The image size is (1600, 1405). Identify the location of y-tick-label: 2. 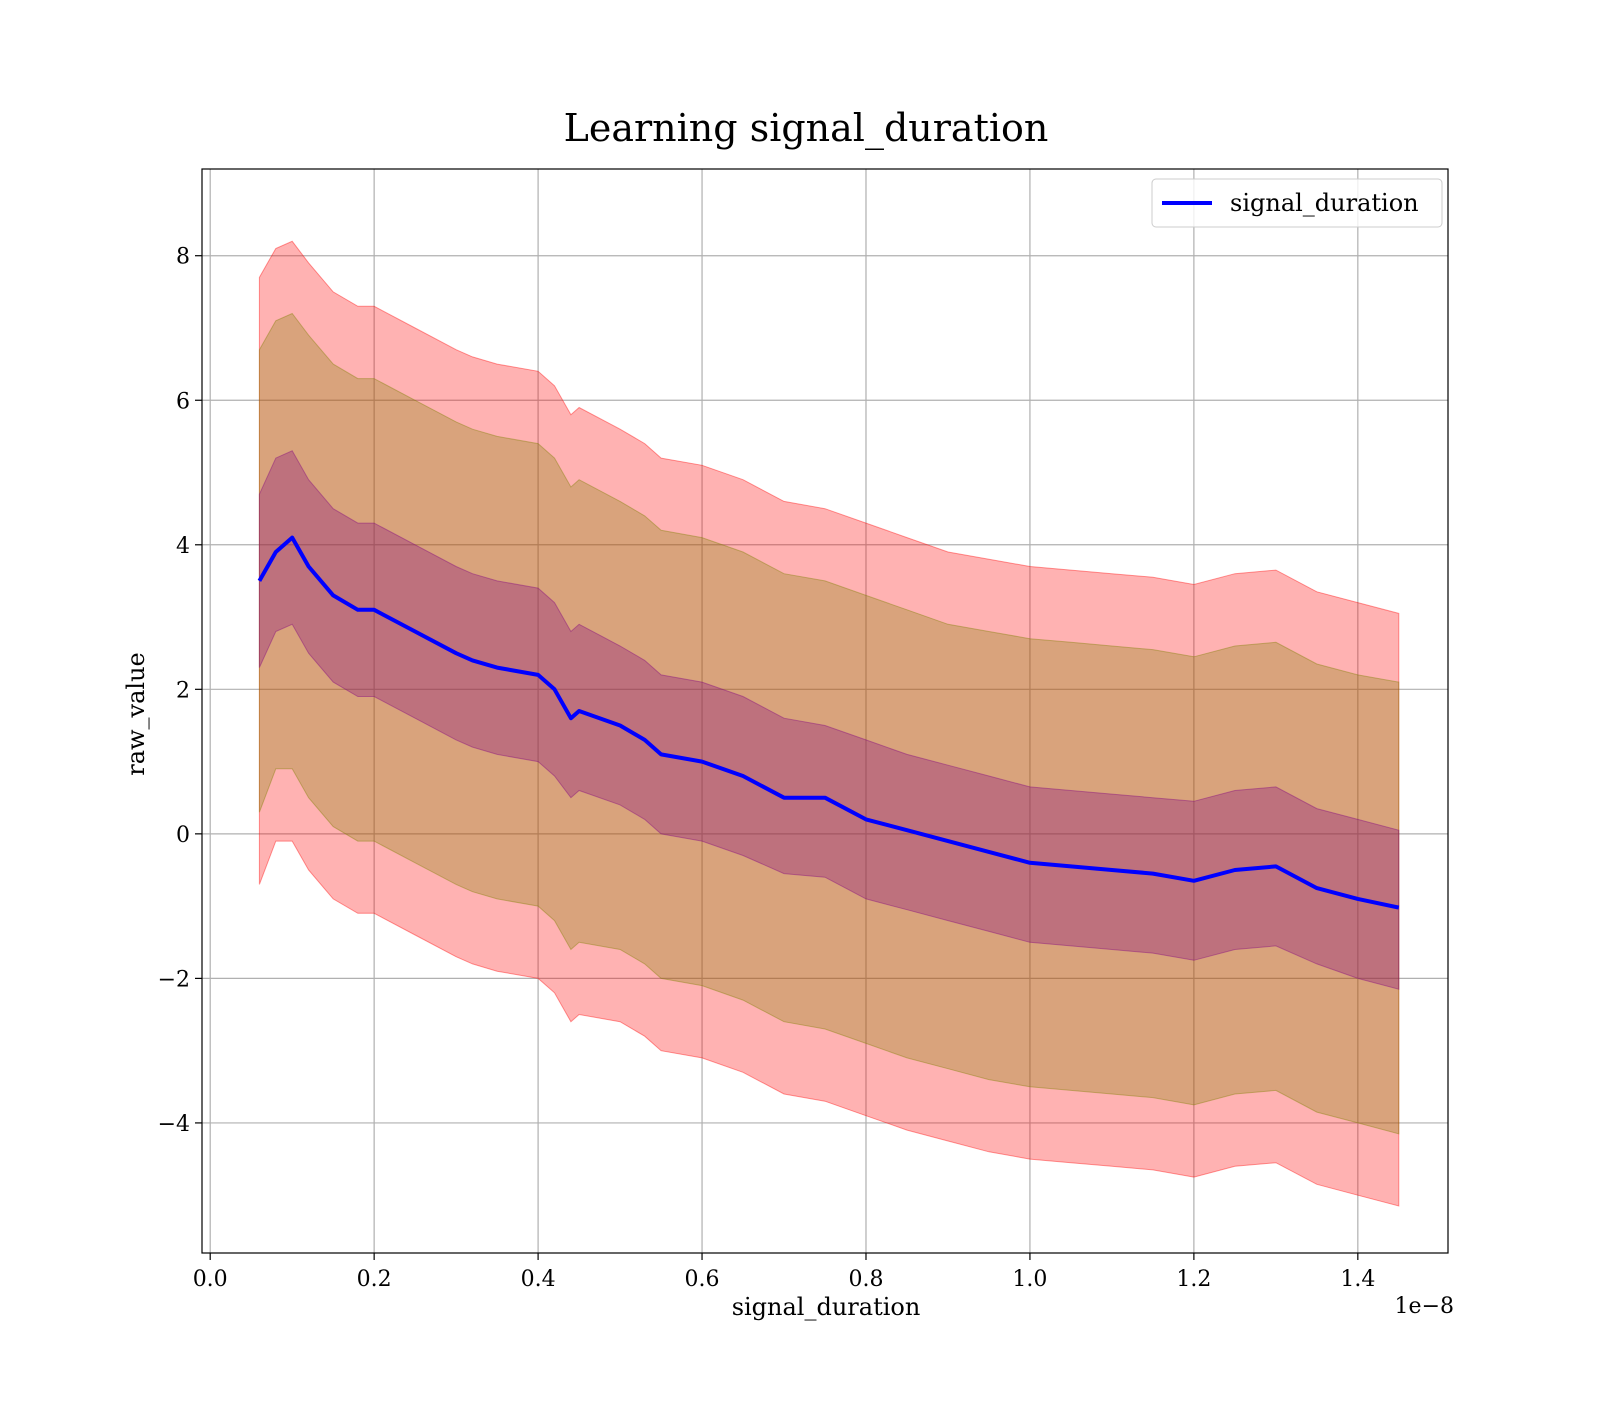
(183, 690).